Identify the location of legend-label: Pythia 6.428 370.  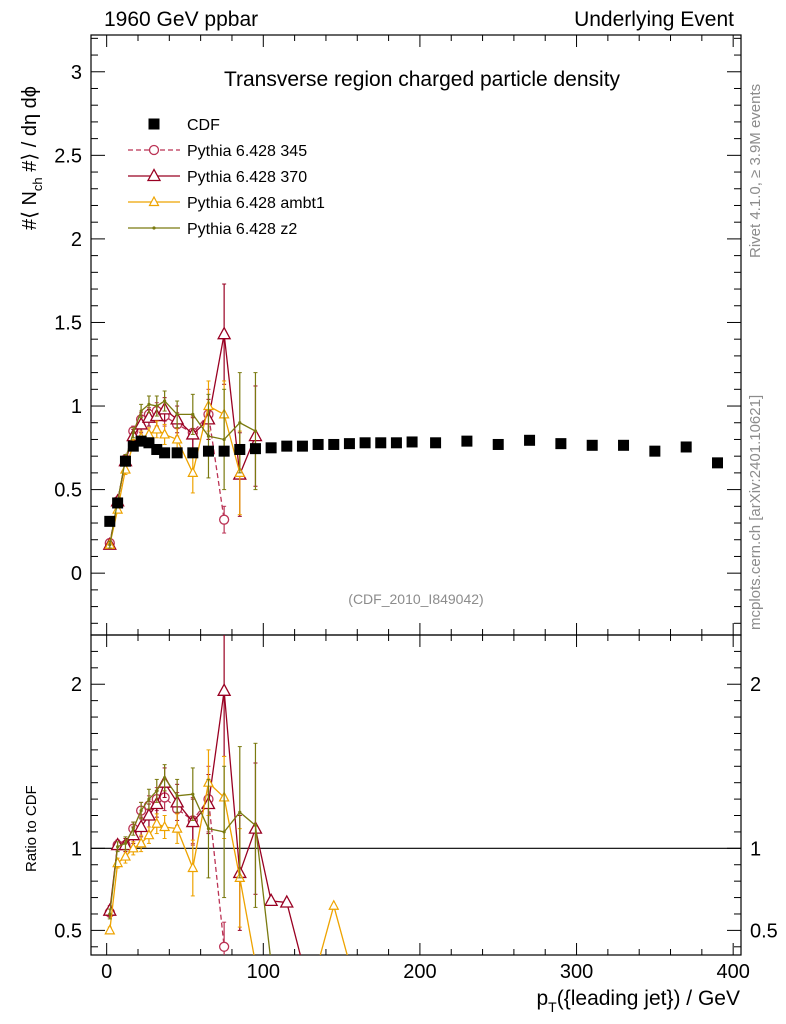
(247, 177).